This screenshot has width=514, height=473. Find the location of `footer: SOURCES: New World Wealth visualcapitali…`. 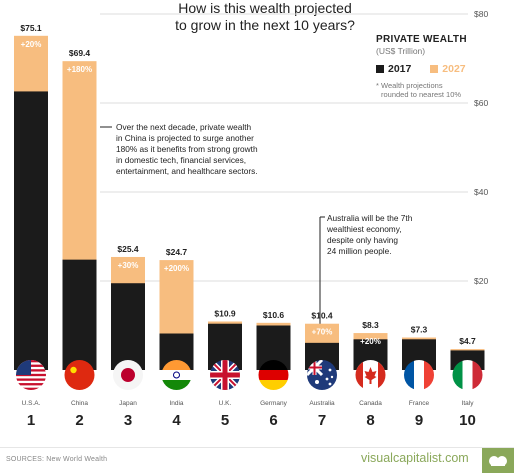

footer: SOURCES: New World Wealth visualcapitali… is located at coordinates (257, 460).